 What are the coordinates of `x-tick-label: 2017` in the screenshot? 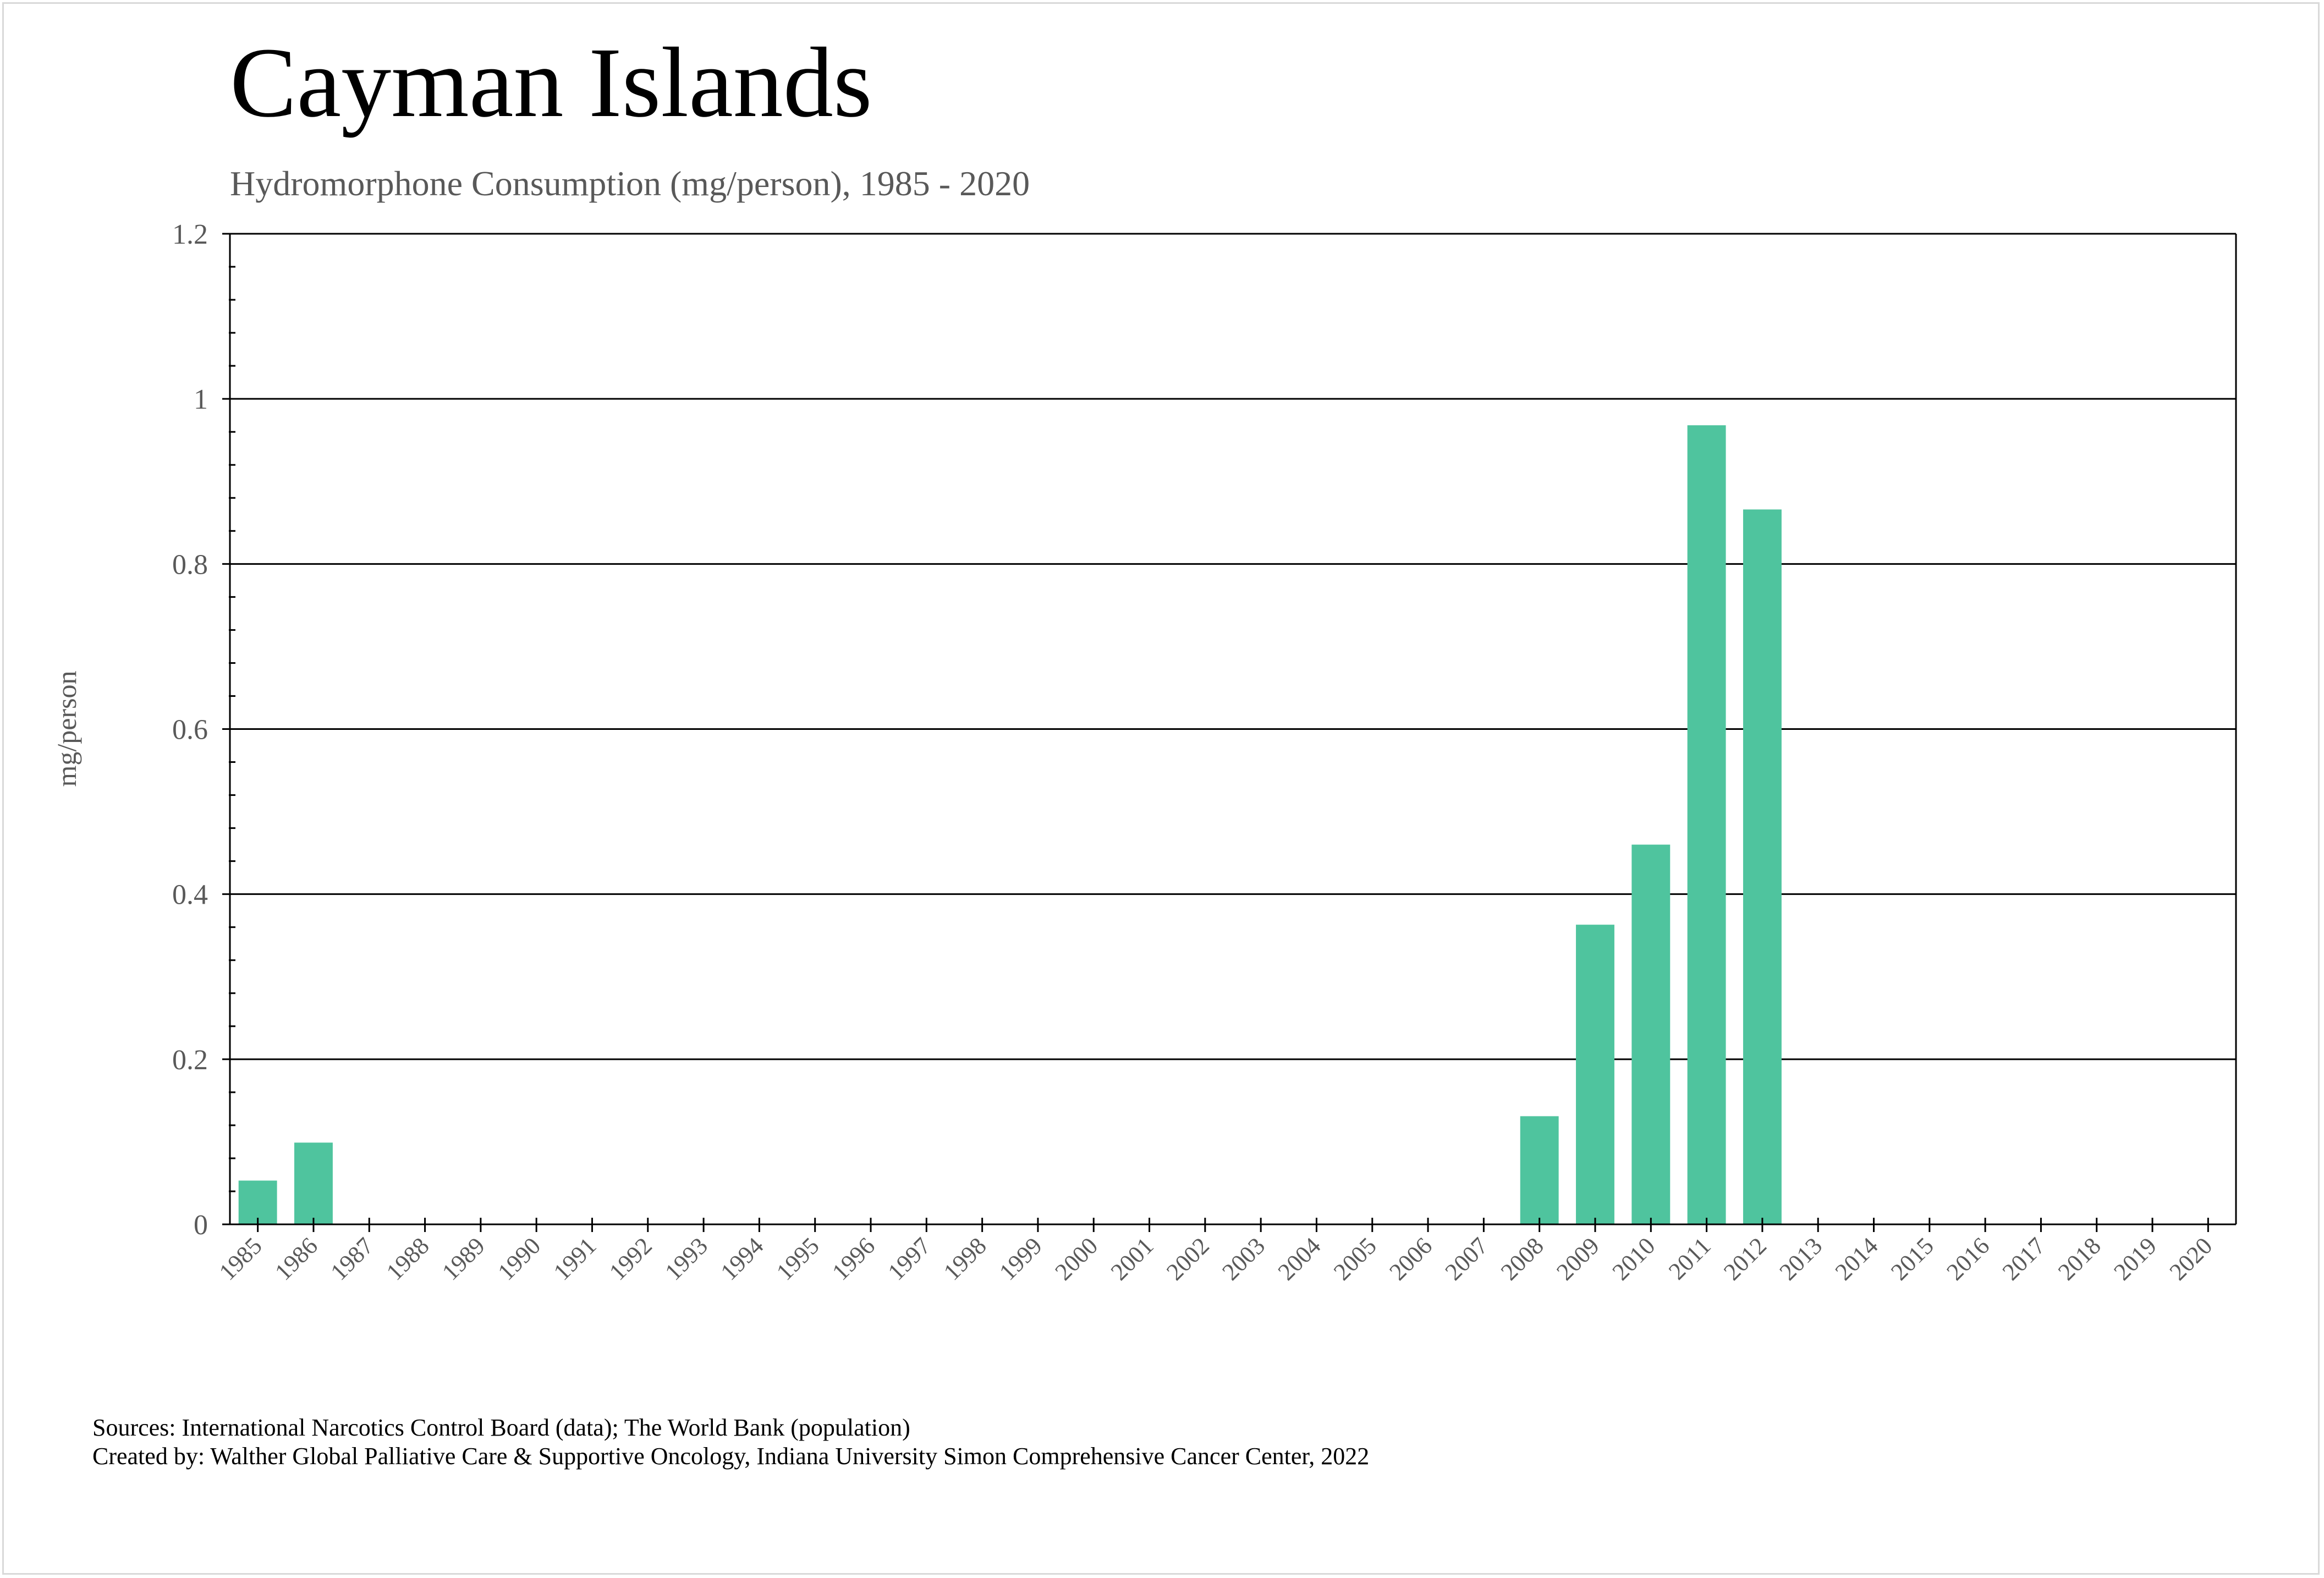 It's located at (2024, 1258).